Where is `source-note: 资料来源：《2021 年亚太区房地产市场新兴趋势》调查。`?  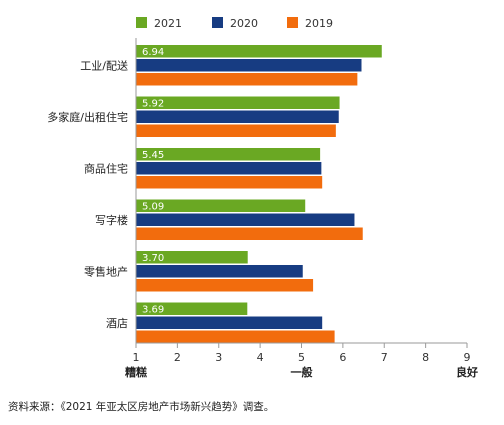 source-note: 资料来源：《2021 年亚太区房地产市场新兴趋势》调查。 is located at coordinates (141, 407).